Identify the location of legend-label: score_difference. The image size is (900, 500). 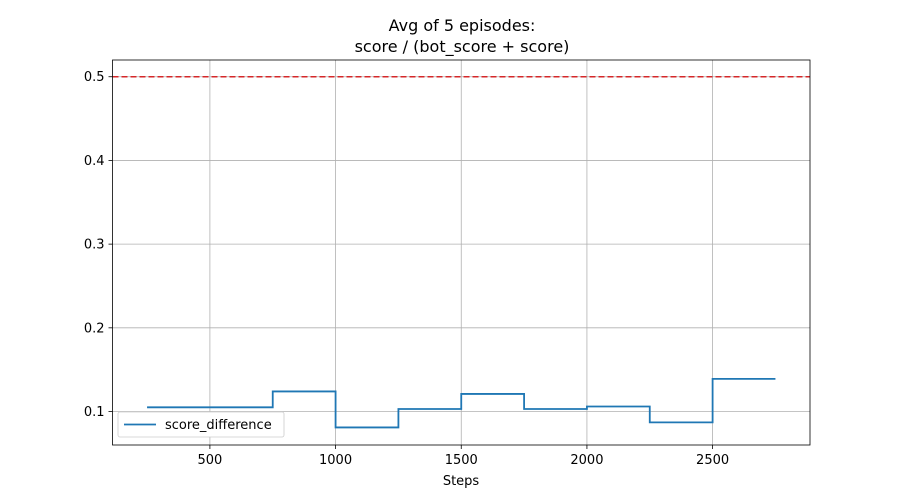
(218, 425).